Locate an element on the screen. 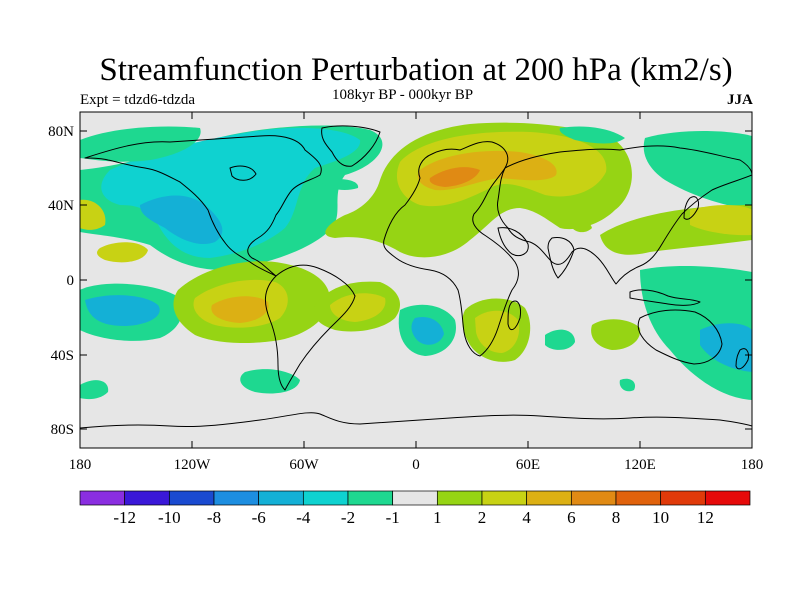 This screenshot has height=600, width=800. anomaly-orange-scandinavia is located at coordinates (454, 177).